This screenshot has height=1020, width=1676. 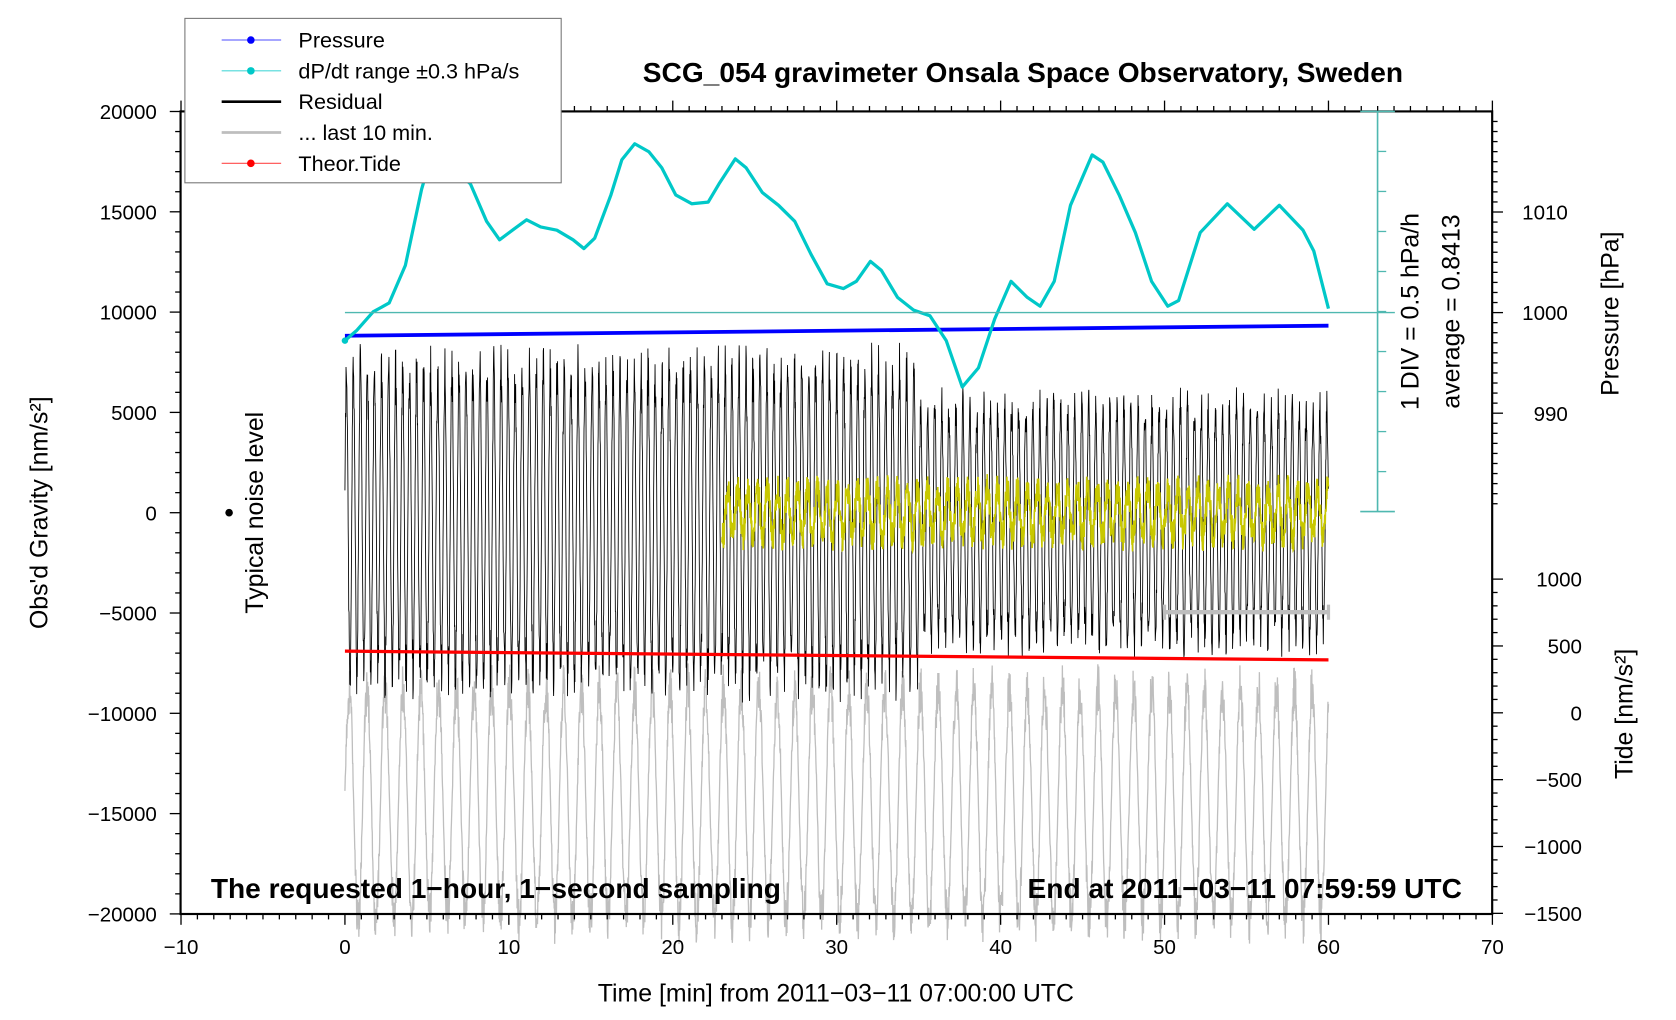 I want to click on pressure-series, so click(x=836, y=330).